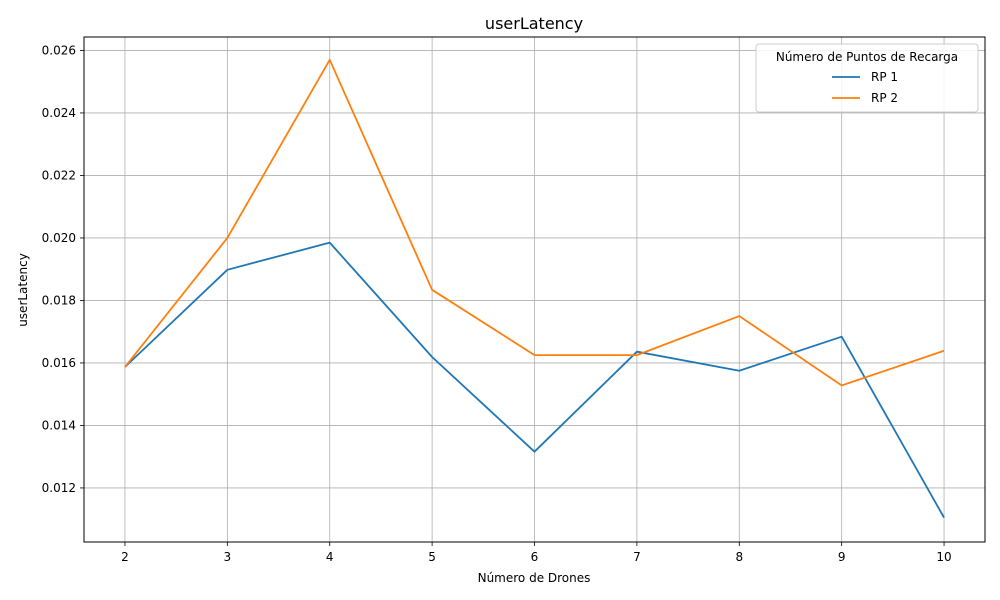  Describe the element at coordinates (59, 175) in the screenshot. I see `y-tick-label: 0.022` at that location.